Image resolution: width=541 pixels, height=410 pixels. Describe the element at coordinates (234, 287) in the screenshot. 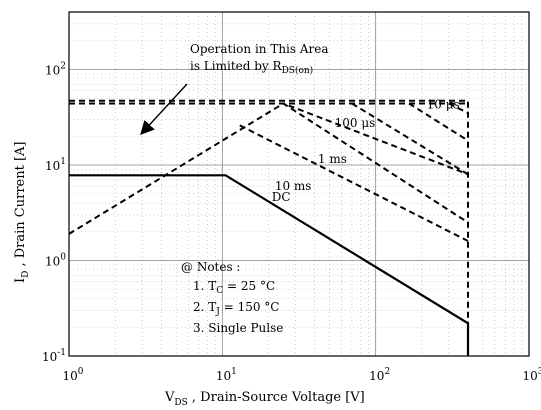

I see `note-1: 1. TC = 25 °C` at that location.